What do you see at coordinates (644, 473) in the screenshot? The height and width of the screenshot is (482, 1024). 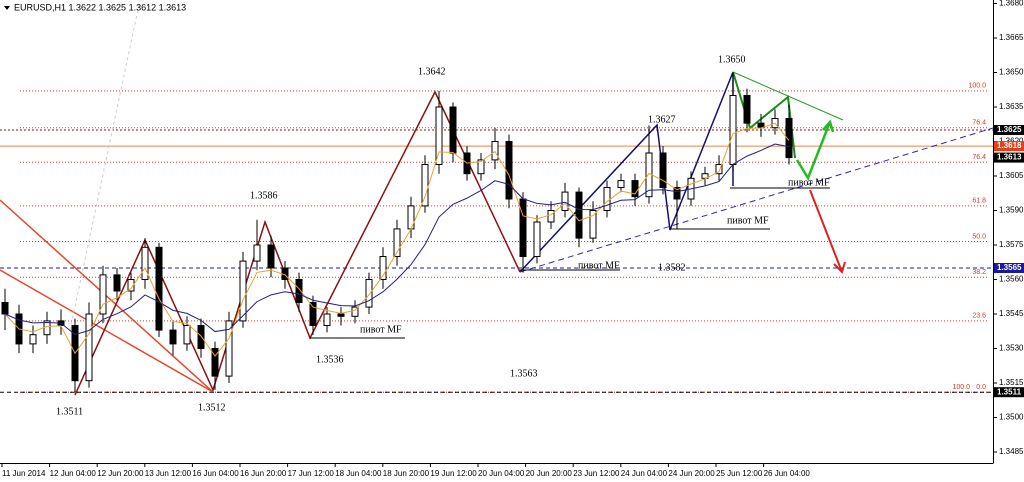 I see `x-tick-label: 24 Jun 04:00` at bounding box center [644, 473].